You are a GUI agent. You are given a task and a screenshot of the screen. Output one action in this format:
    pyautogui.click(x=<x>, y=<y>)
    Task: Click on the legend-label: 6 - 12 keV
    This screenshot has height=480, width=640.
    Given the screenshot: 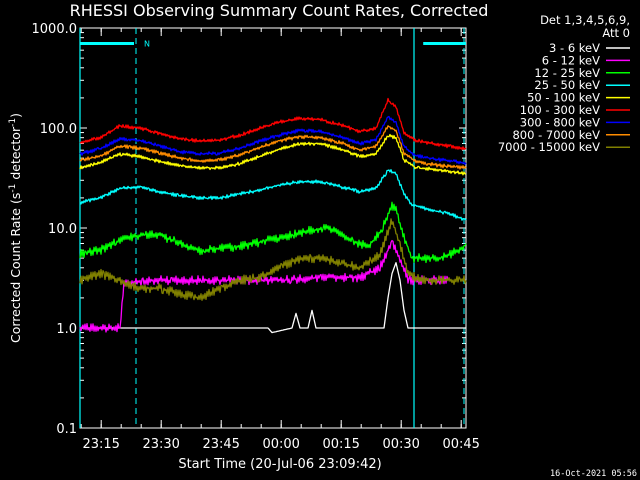 What is the action you would take?
    pyautogui.click(x=571, y=60)
    